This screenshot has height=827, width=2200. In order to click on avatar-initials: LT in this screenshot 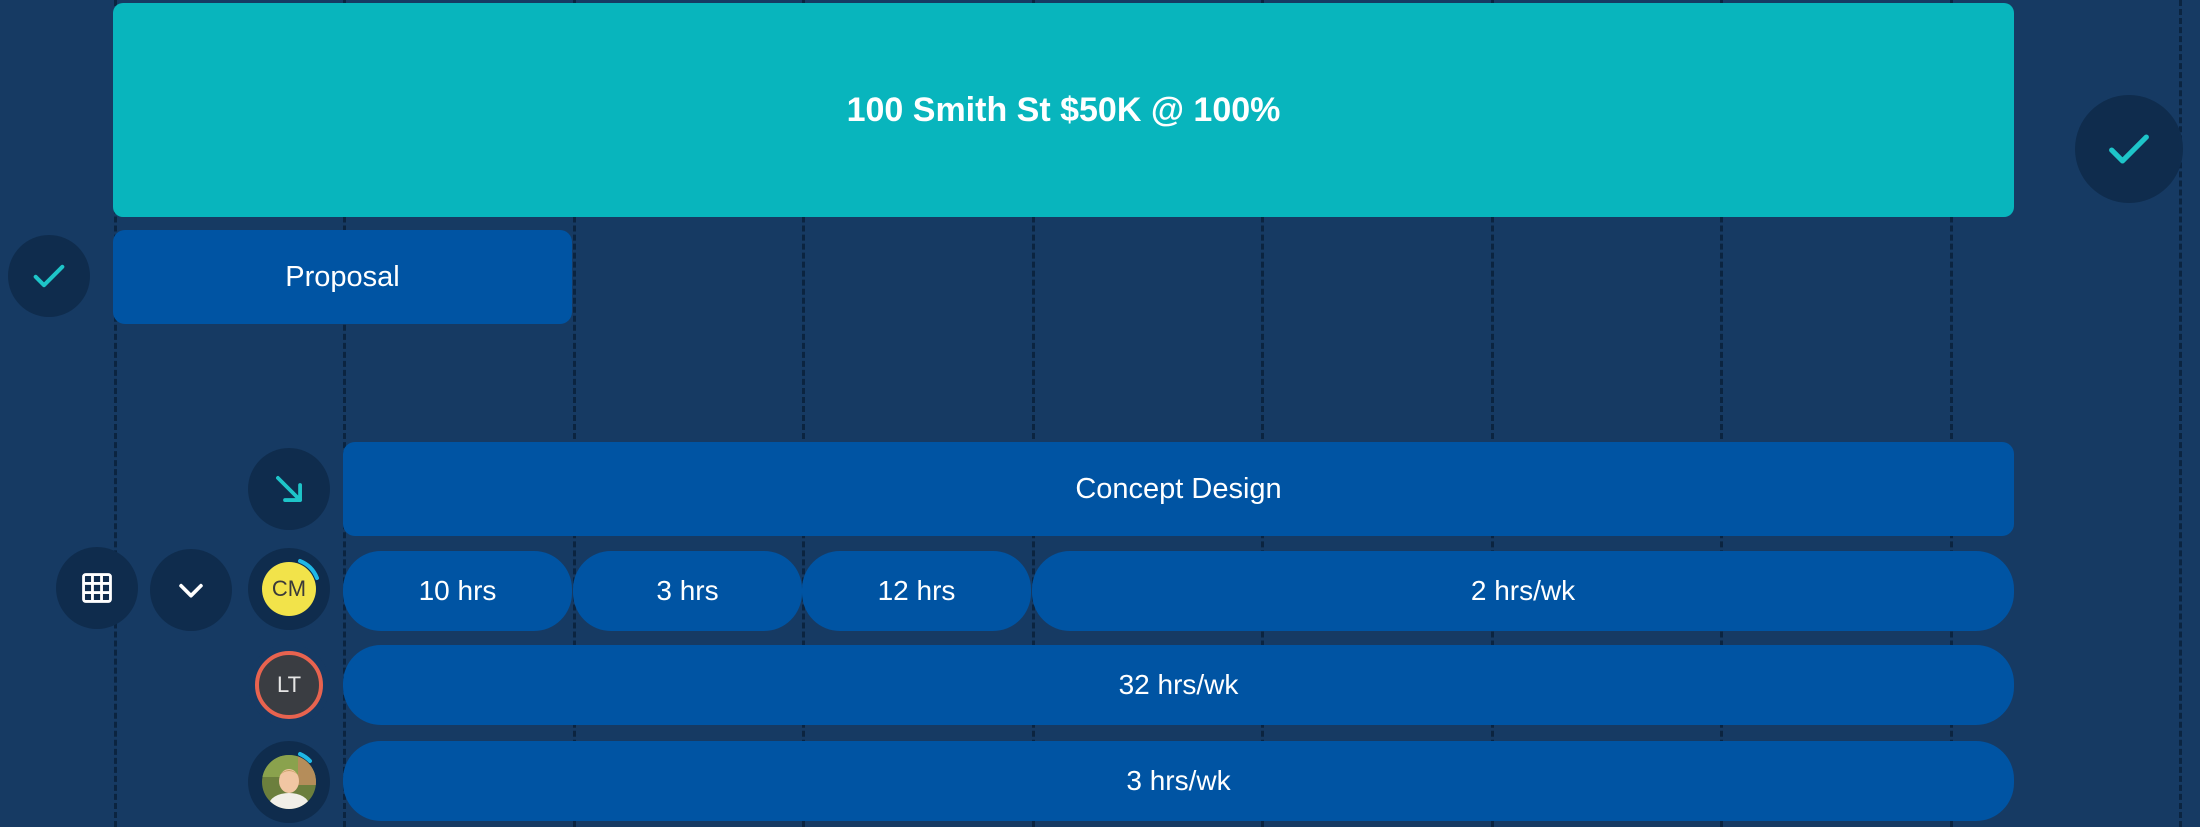, I will do `click(289, 684)`.